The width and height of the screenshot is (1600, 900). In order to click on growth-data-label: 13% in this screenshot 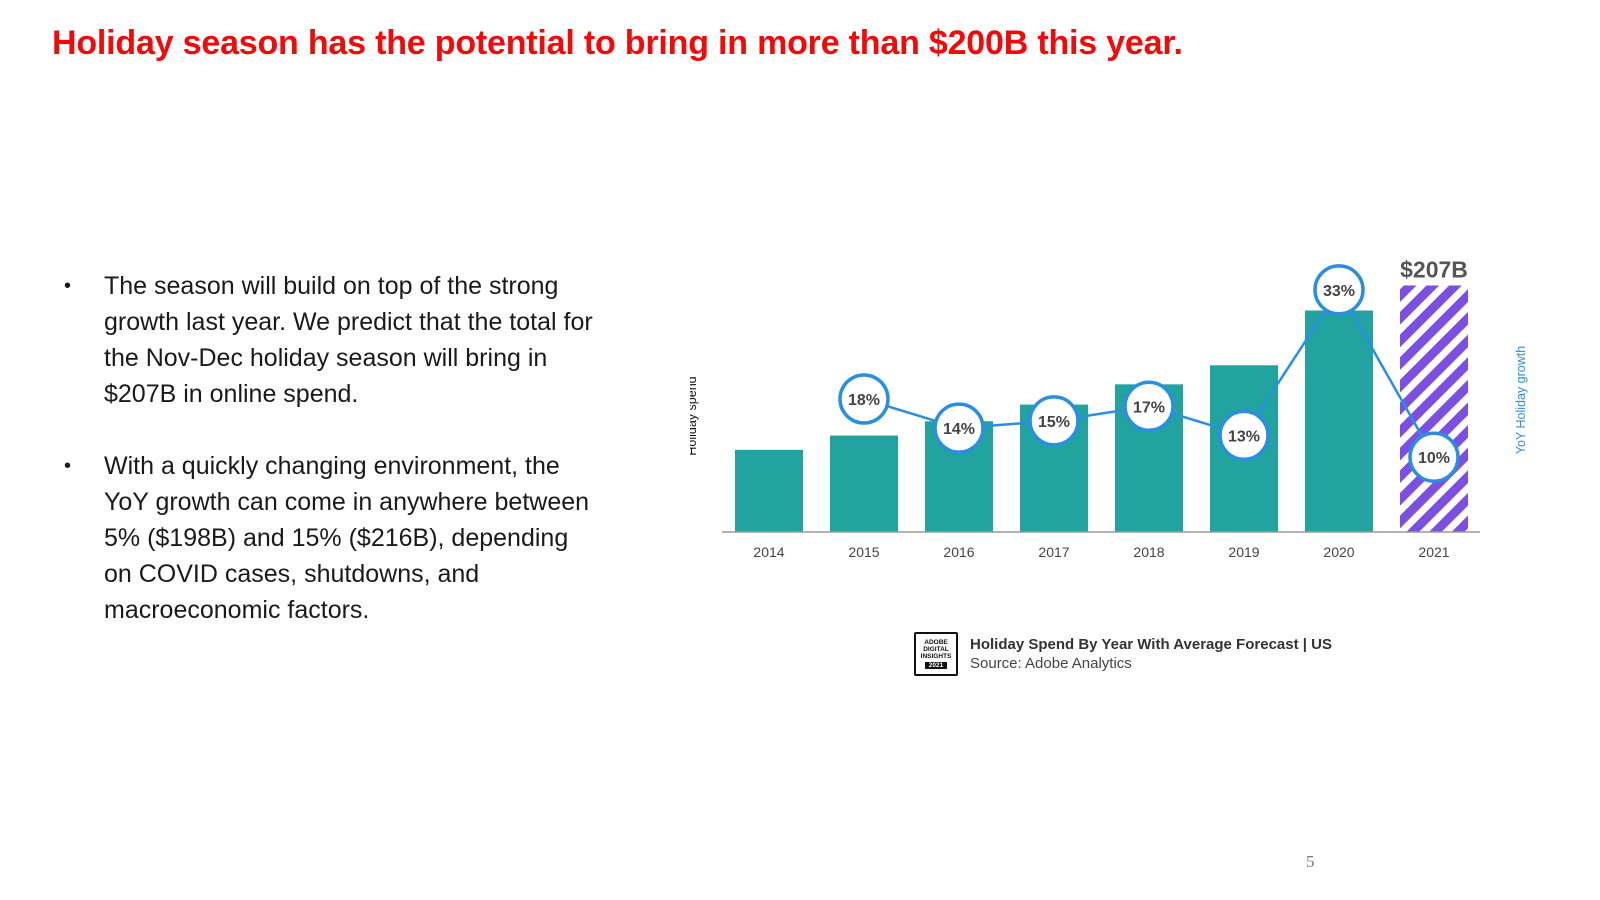, I will do `click(1244, 436)`.